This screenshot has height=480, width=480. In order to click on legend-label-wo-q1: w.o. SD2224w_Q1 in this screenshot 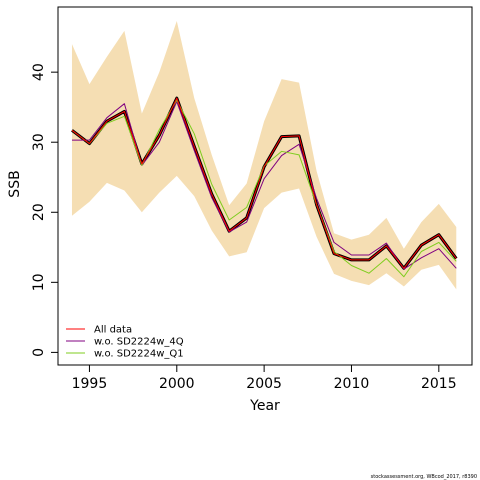, I will do `click(139, 354)`.